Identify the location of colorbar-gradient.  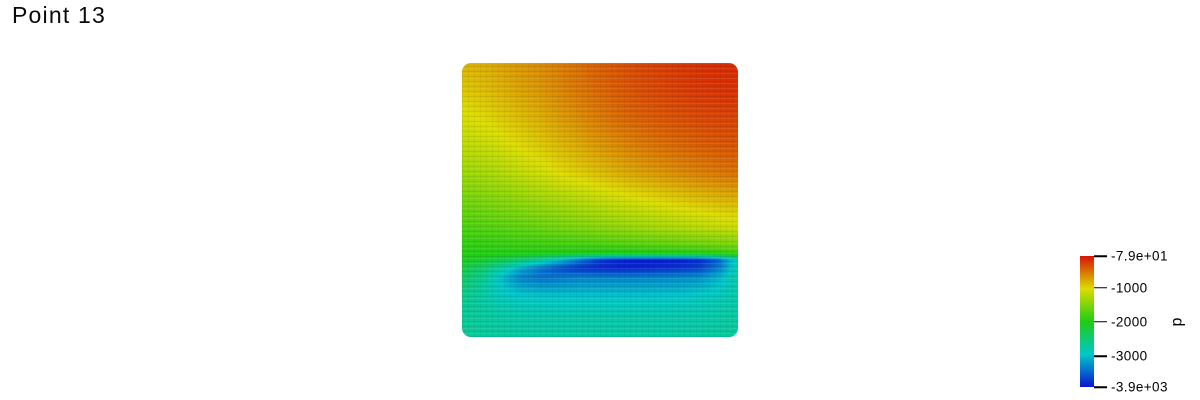
(1087, 321).